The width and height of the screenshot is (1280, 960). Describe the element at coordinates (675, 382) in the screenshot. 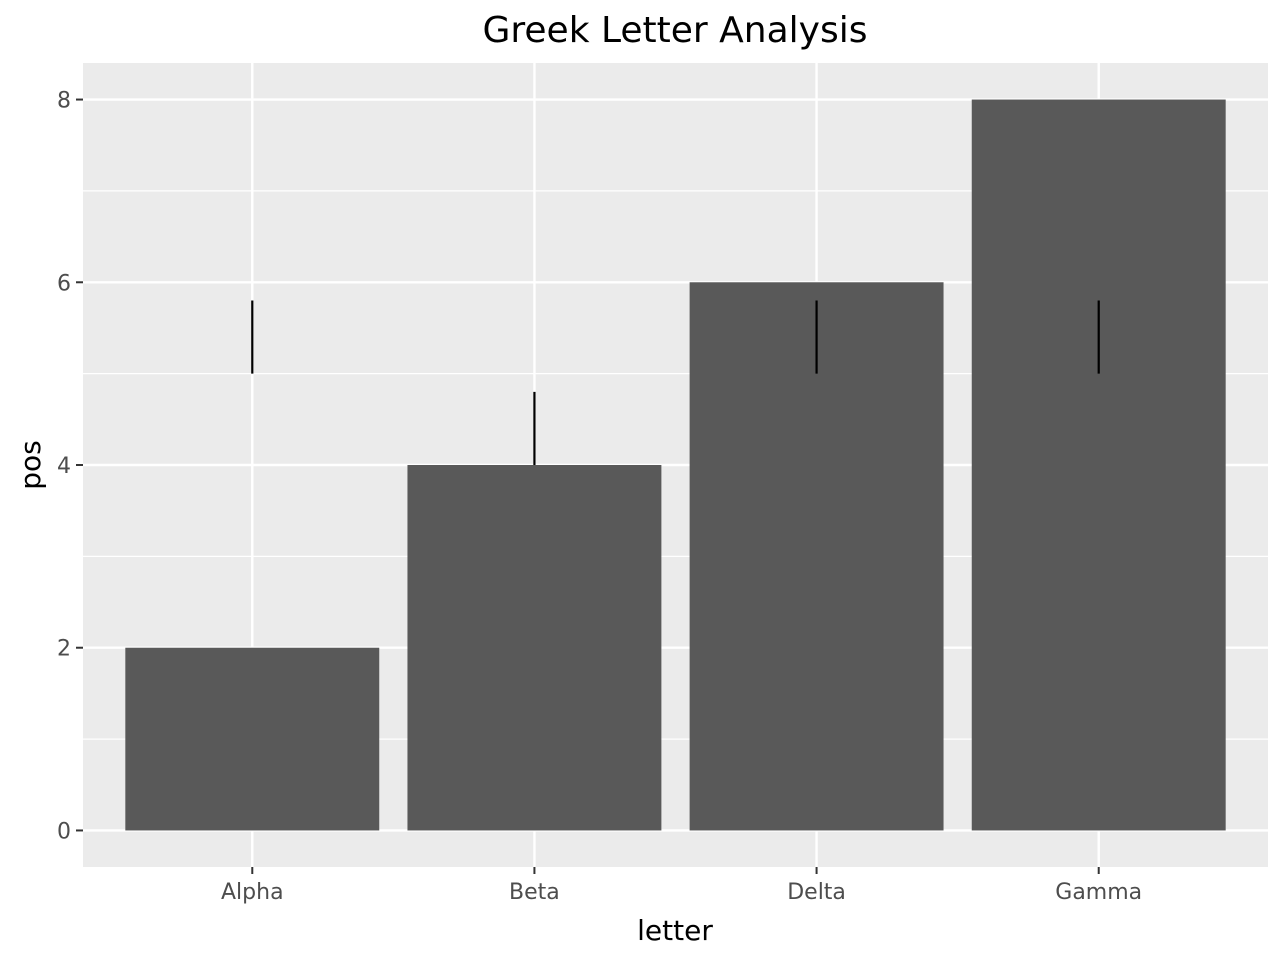

I see `segments` at that location.